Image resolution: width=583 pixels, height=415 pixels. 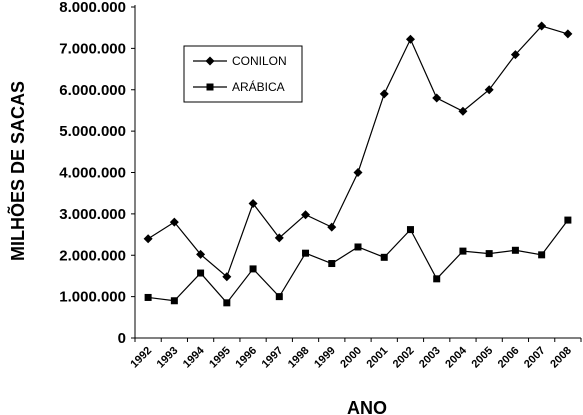 What do you see at coordinates (210, 61) in the screenshot?
I see `legend-marker-conilon` at bounding box center [210, 61].